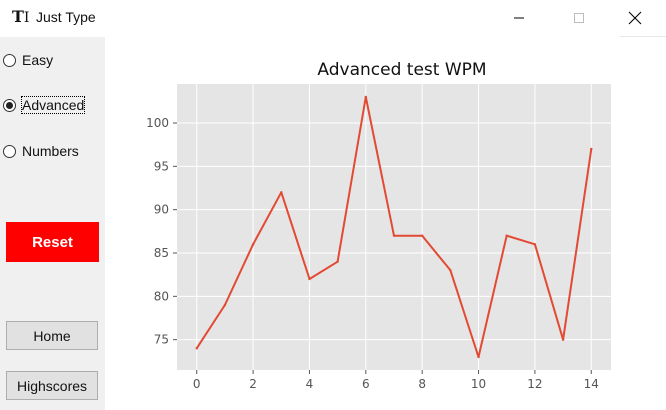  What do you see at coordinates (643, 36) in the screenshot?
I see `titlebar-divider` at bounding box center [643, 36].